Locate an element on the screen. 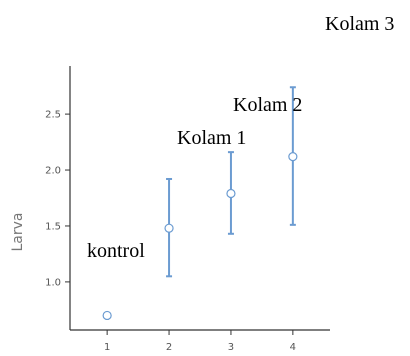 This screenshot has height=356, width=410. annotation-kolam-2: Kolam 2 is located at coordinates (267, 105).